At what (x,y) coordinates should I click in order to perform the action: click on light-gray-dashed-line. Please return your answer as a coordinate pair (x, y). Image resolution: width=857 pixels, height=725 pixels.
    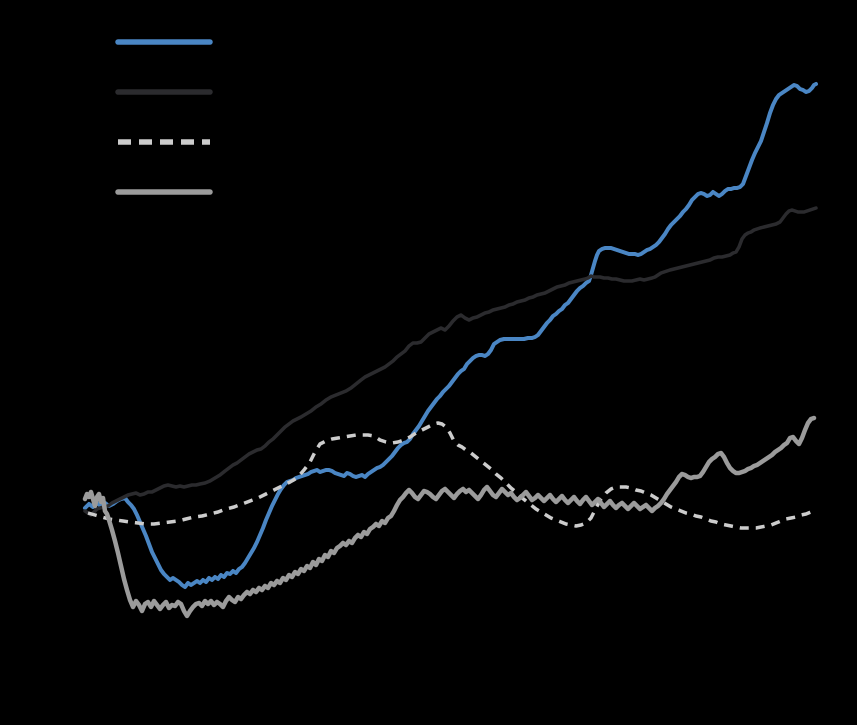
    Looking at the image, I should click on (452, 475).